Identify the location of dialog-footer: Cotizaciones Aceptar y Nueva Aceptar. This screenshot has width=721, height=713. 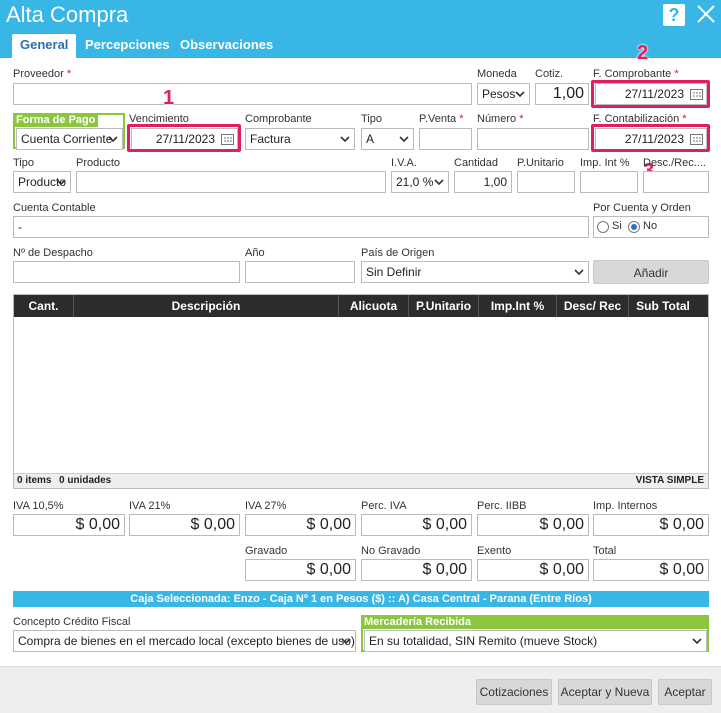
(360, 689).